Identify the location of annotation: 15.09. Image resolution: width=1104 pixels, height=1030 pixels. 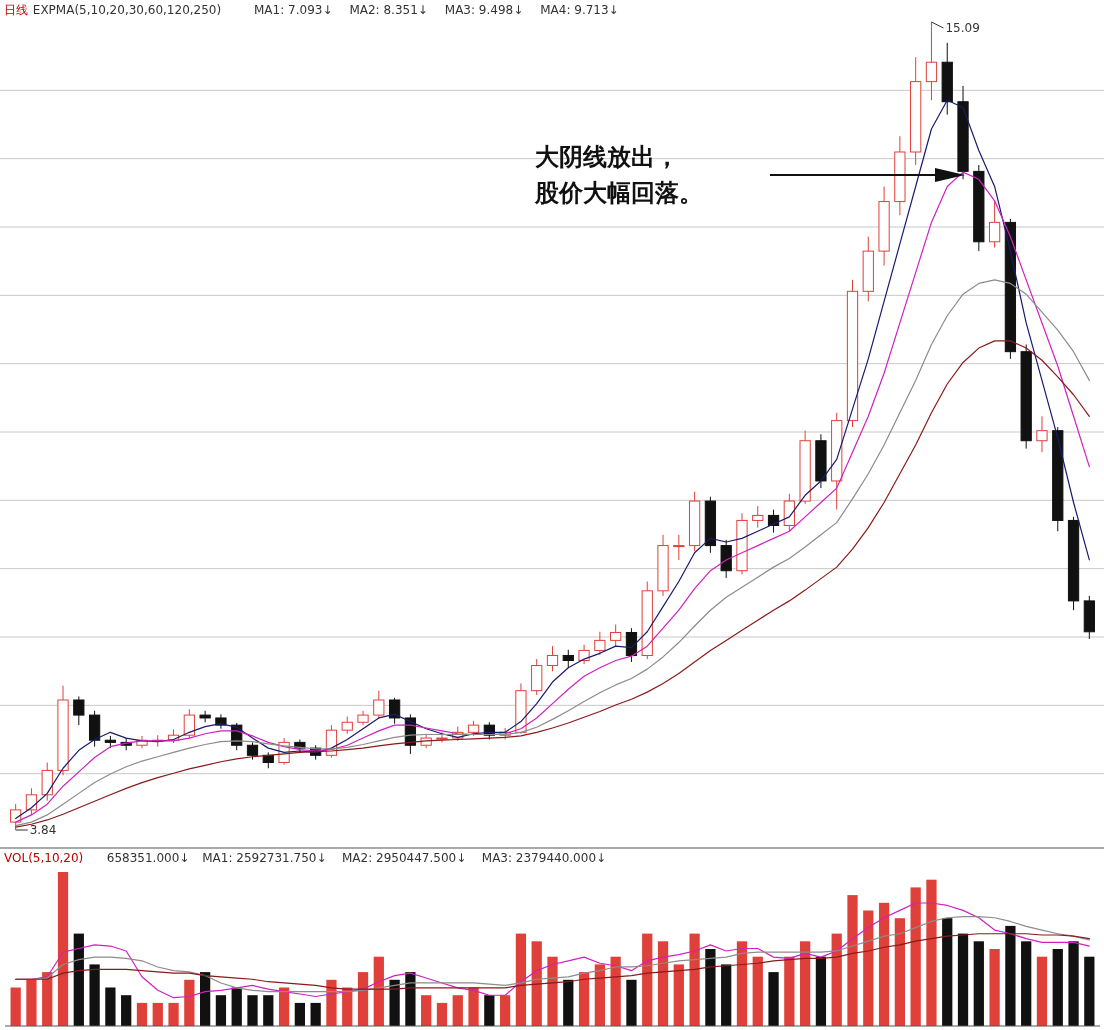
(962, 28).